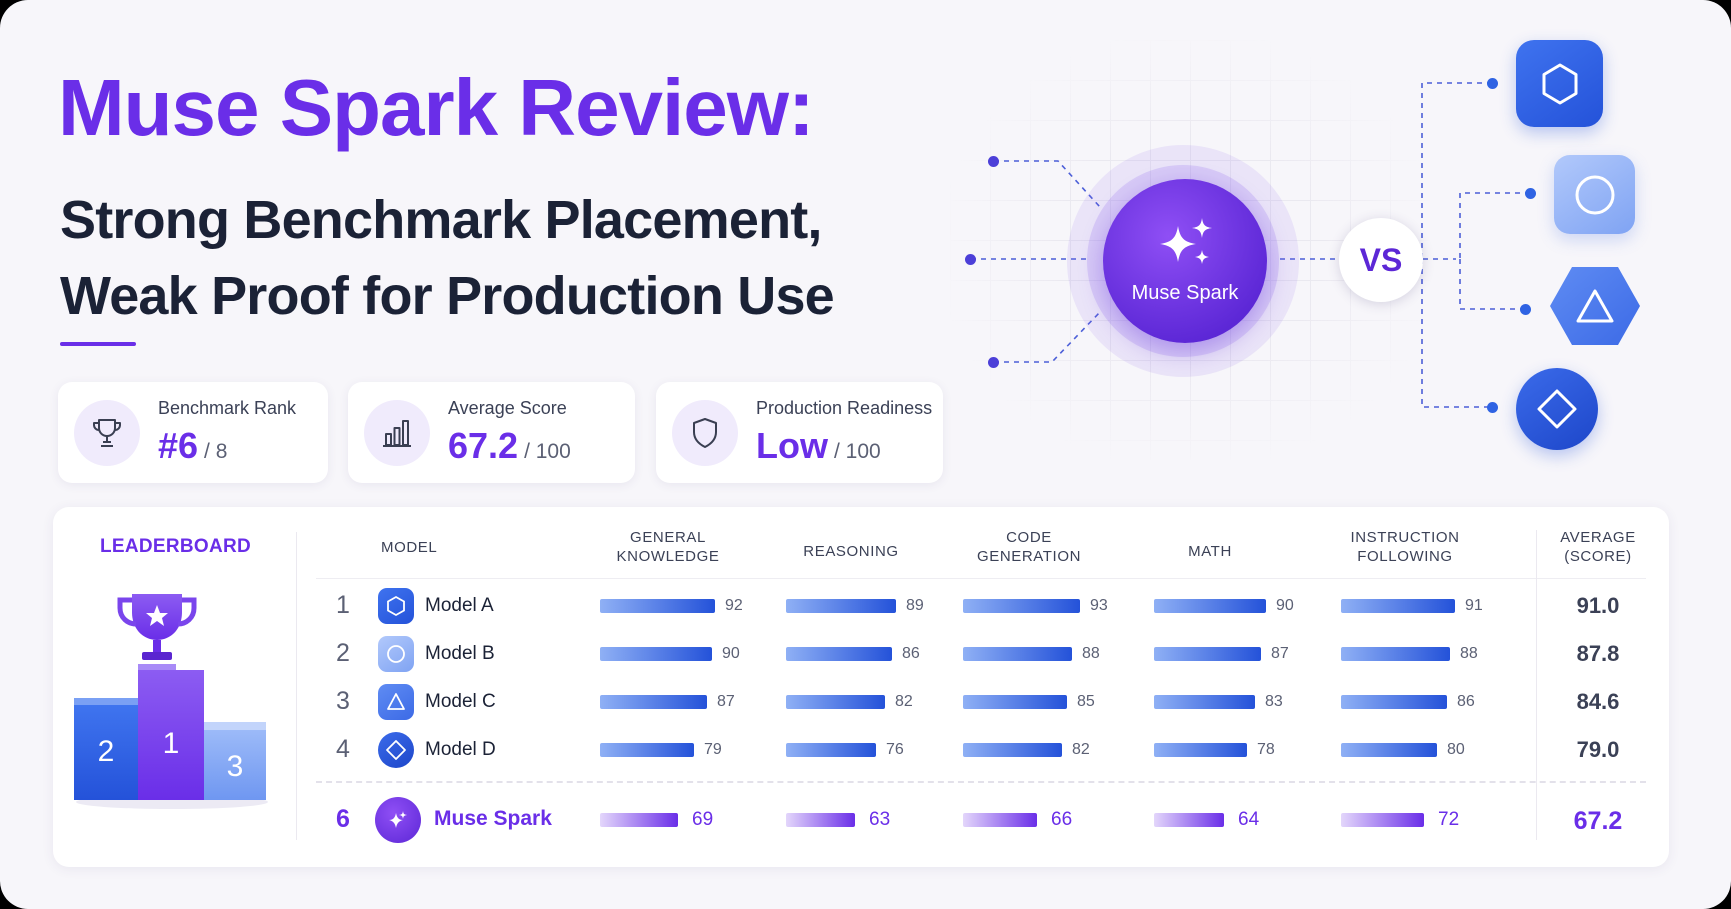 The width and height of the screenshot is (1731, 909). What do you see at coordinates (227, 408) in the screenshot?
I see `stat-label: Benchmark Rank` at bounding box center [227, 408].